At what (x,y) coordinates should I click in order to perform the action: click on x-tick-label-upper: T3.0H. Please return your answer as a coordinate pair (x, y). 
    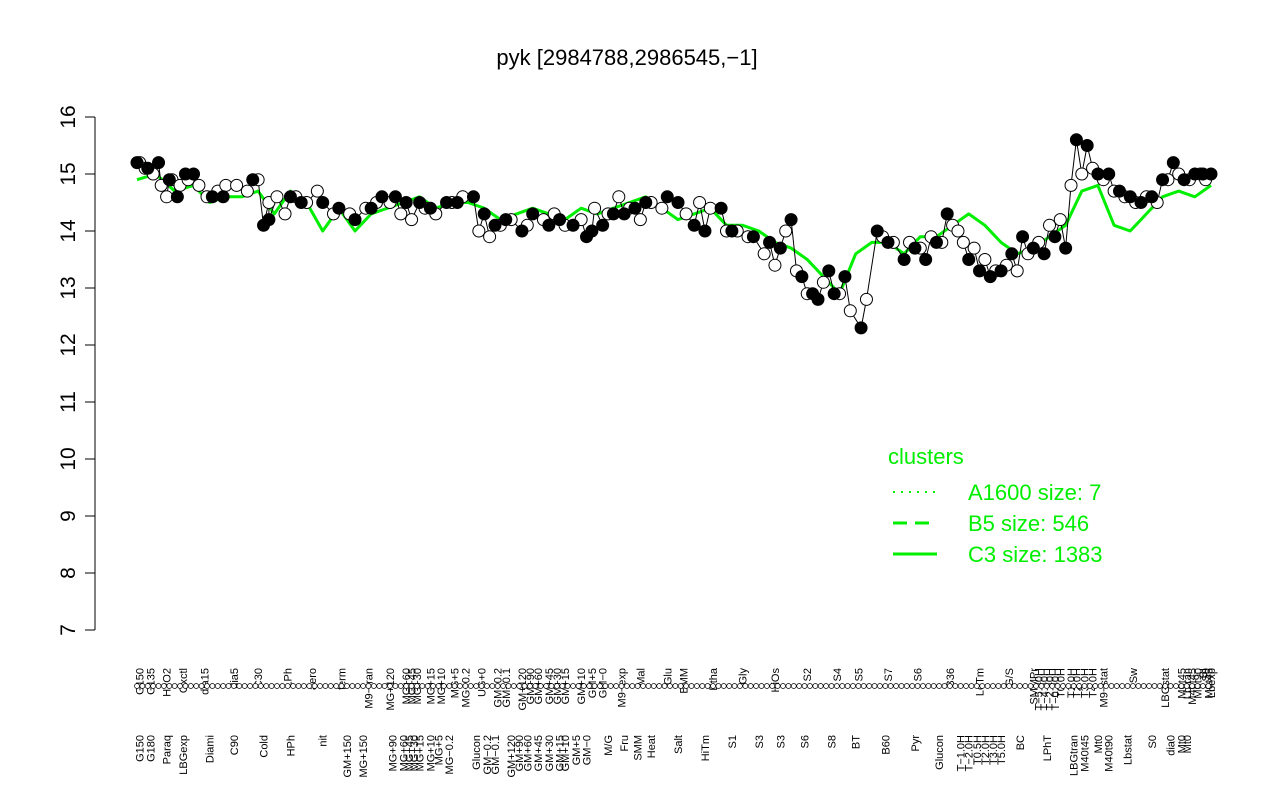
    Looking at the image, I should click on (1085, 683).